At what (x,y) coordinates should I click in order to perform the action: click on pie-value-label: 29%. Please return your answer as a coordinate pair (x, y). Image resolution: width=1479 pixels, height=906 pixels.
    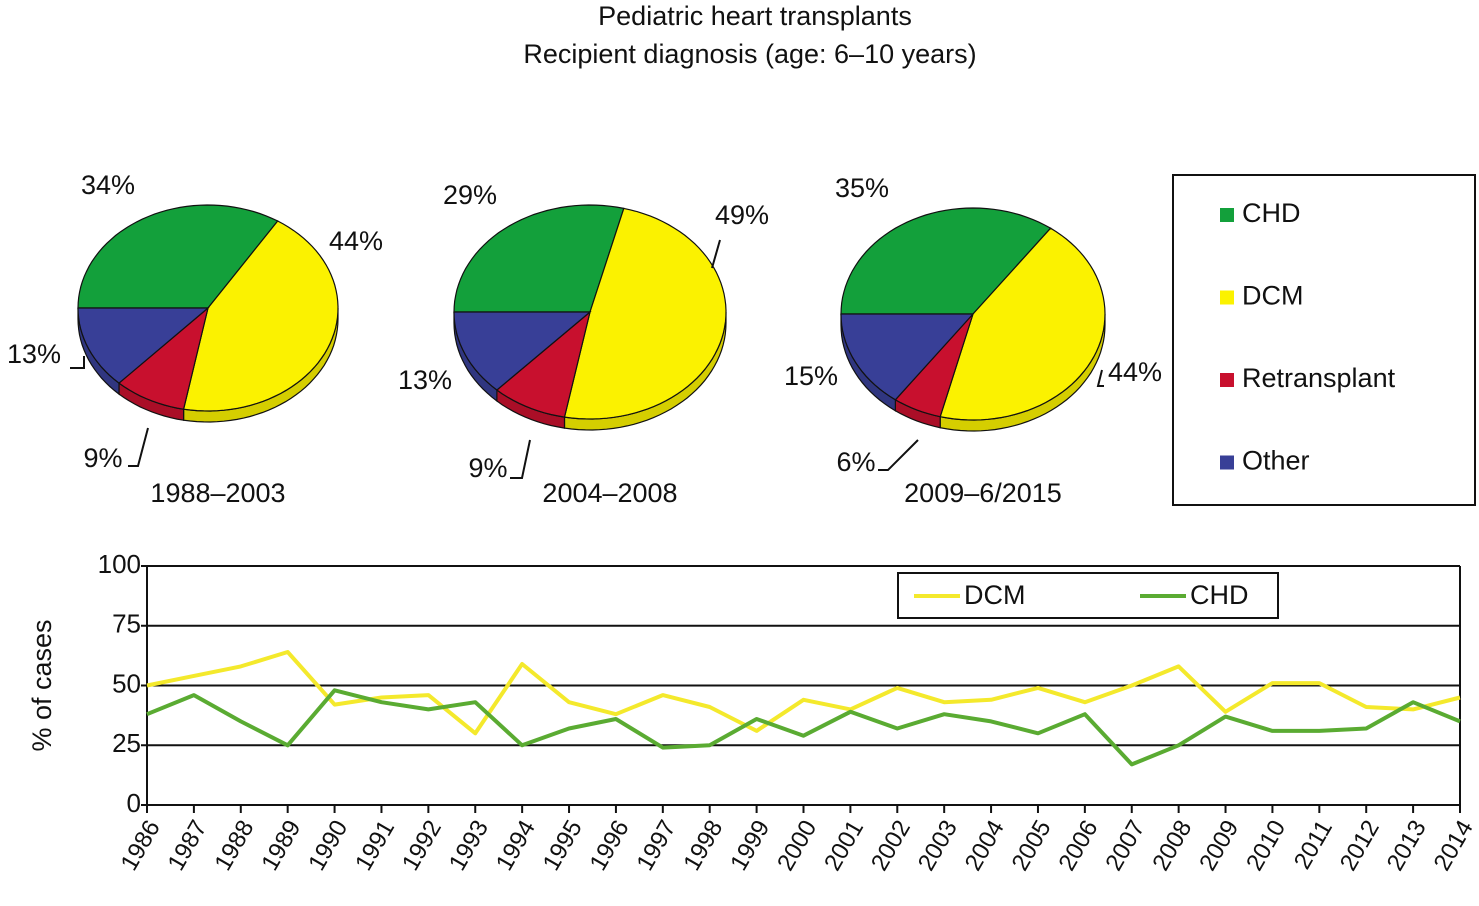
    Looking at the image, I should click on (470, 195).